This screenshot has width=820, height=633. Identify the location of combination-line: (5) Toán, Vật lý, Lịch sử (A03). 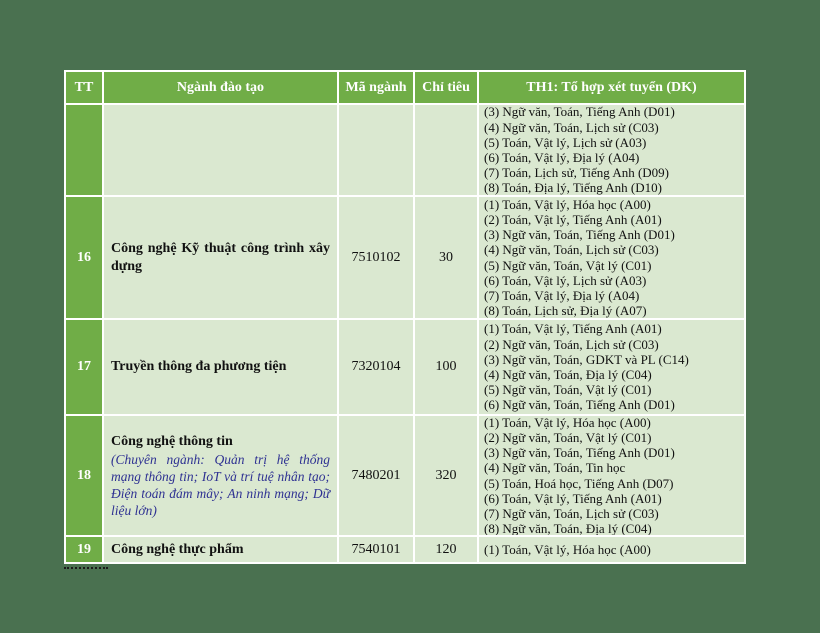
(565, 142).